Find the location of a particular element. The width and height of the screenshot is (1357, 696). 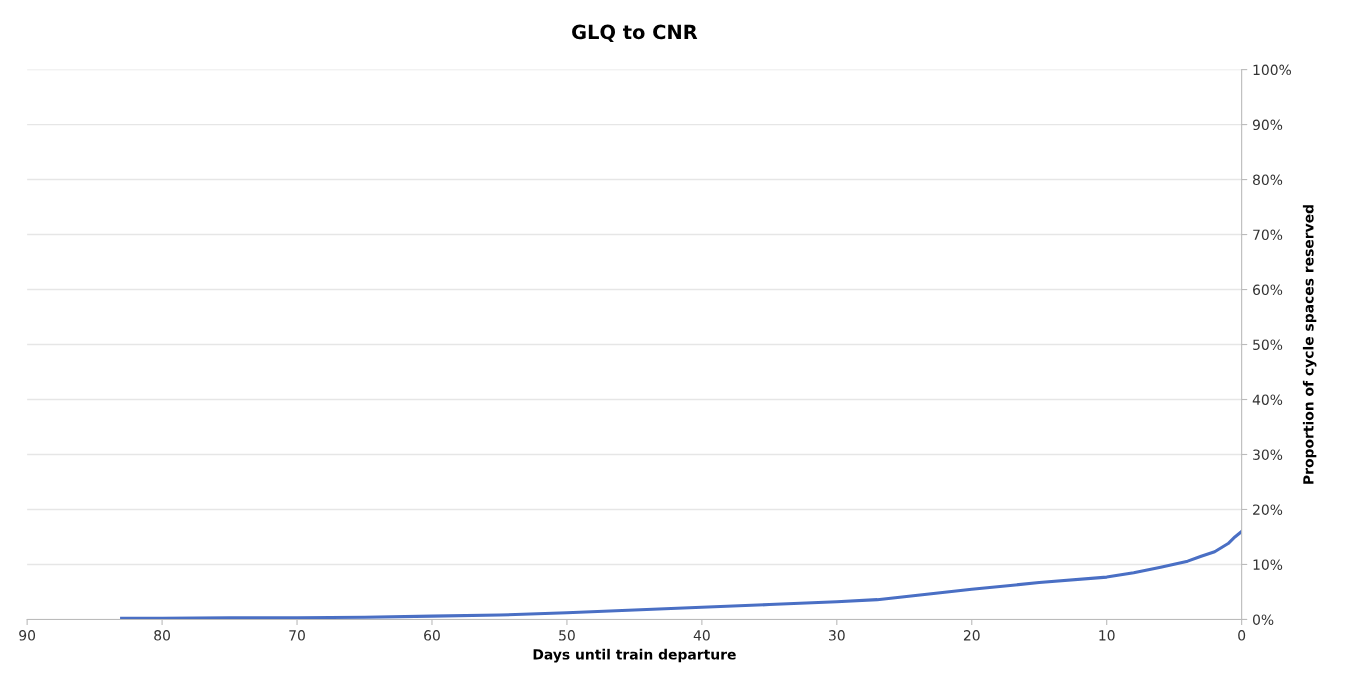

y-tick-label: 80% is located at coordinates (1268, 180).